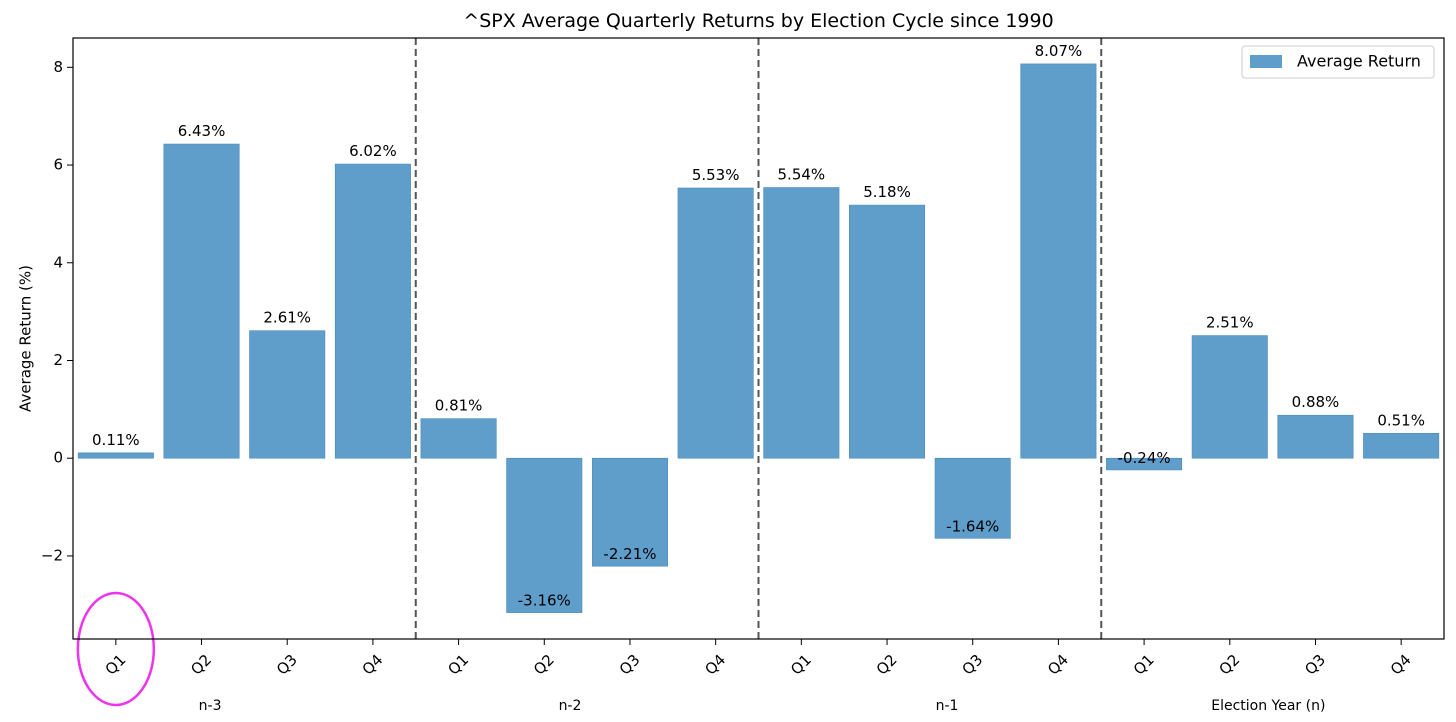 The width and height of the screenshot is (1456, 722). Describe the element at coordinates (1059, 51) in the screenshot. I see `bar-value-label: 8.07%` at that location.